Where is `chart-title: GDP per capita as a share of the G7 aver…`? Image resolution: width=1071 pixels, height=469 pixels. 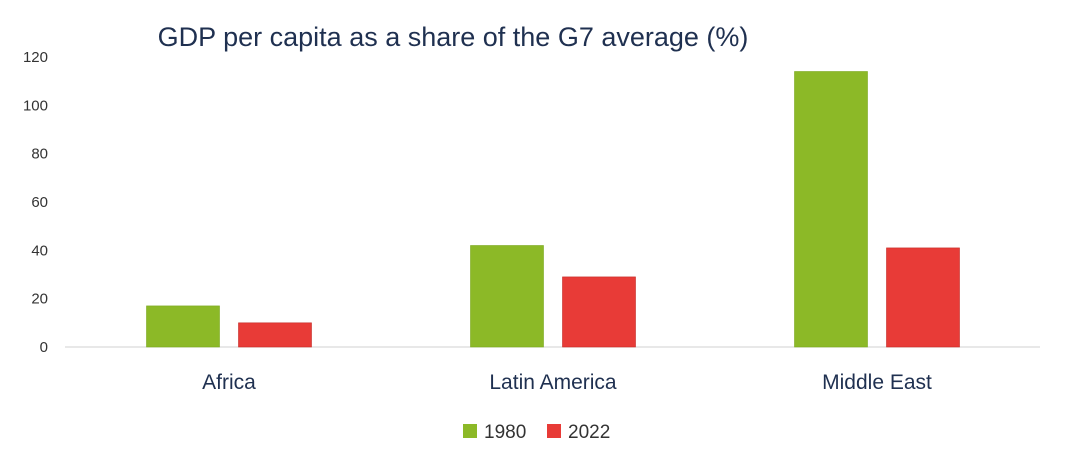
chart-title: GDP per capita as a share of the G7 aver… is located at coordinates (453, 37).